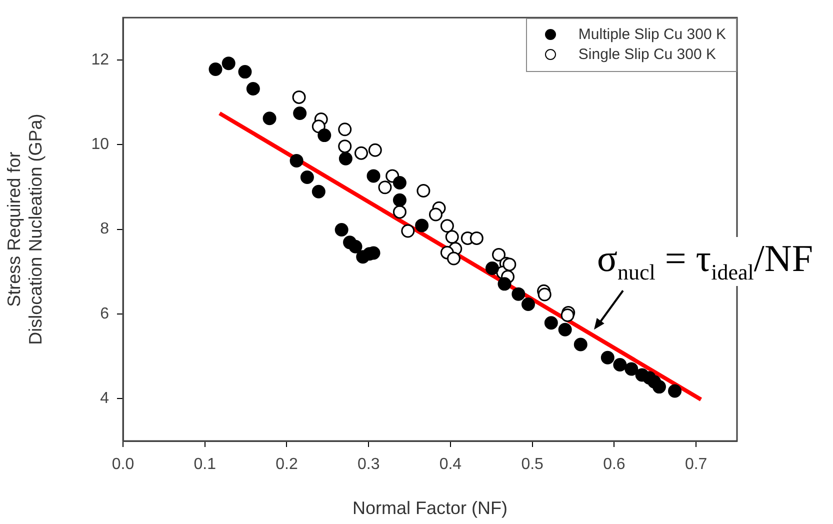 This screenshot has height=524, width=833. Describe the element at coordinates (652, 35) in the screenshot. I see `legend-label: Multiple Slip Cu 300 K` at that location.